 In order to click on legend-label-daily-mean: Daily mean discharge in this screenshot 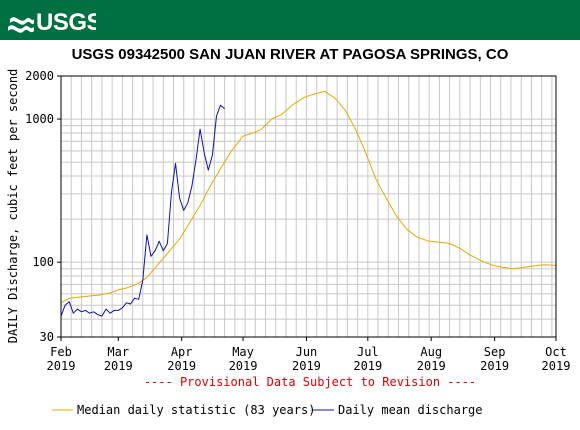, I will do `click(410, 410)`.